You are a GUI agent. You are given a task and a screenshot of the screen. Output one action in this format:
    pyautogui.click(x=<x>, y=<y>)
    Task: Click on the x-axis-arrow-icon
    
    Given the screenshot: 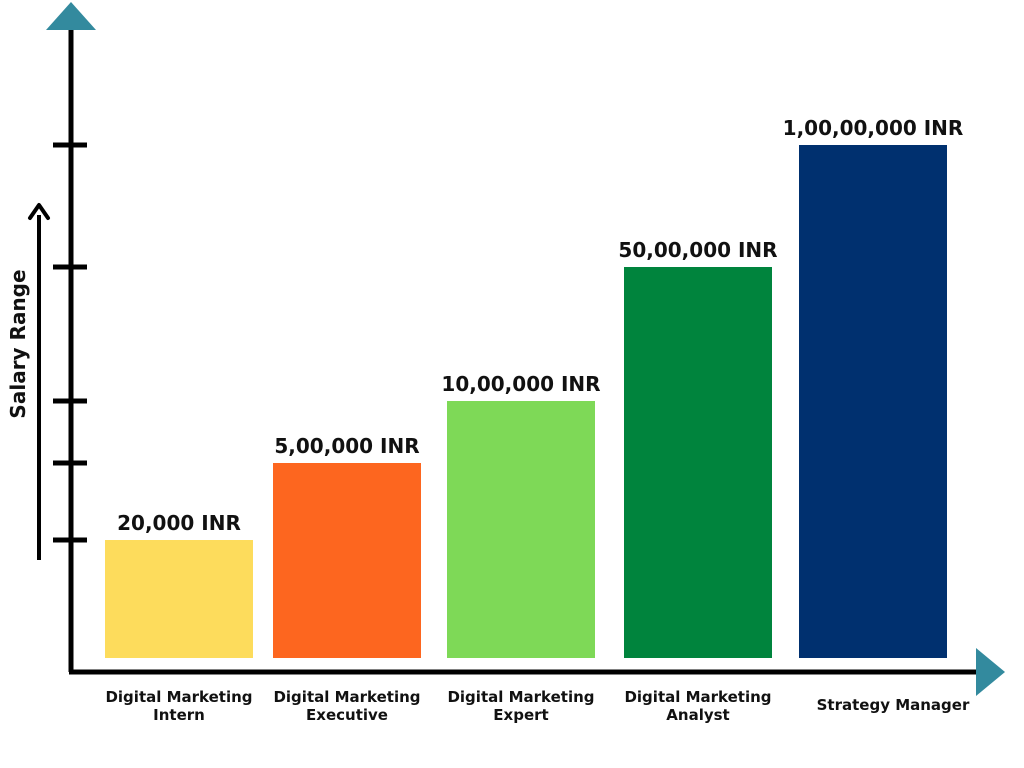 What is the action you would take?
    pyautogui.click(x=990, y=672)
    